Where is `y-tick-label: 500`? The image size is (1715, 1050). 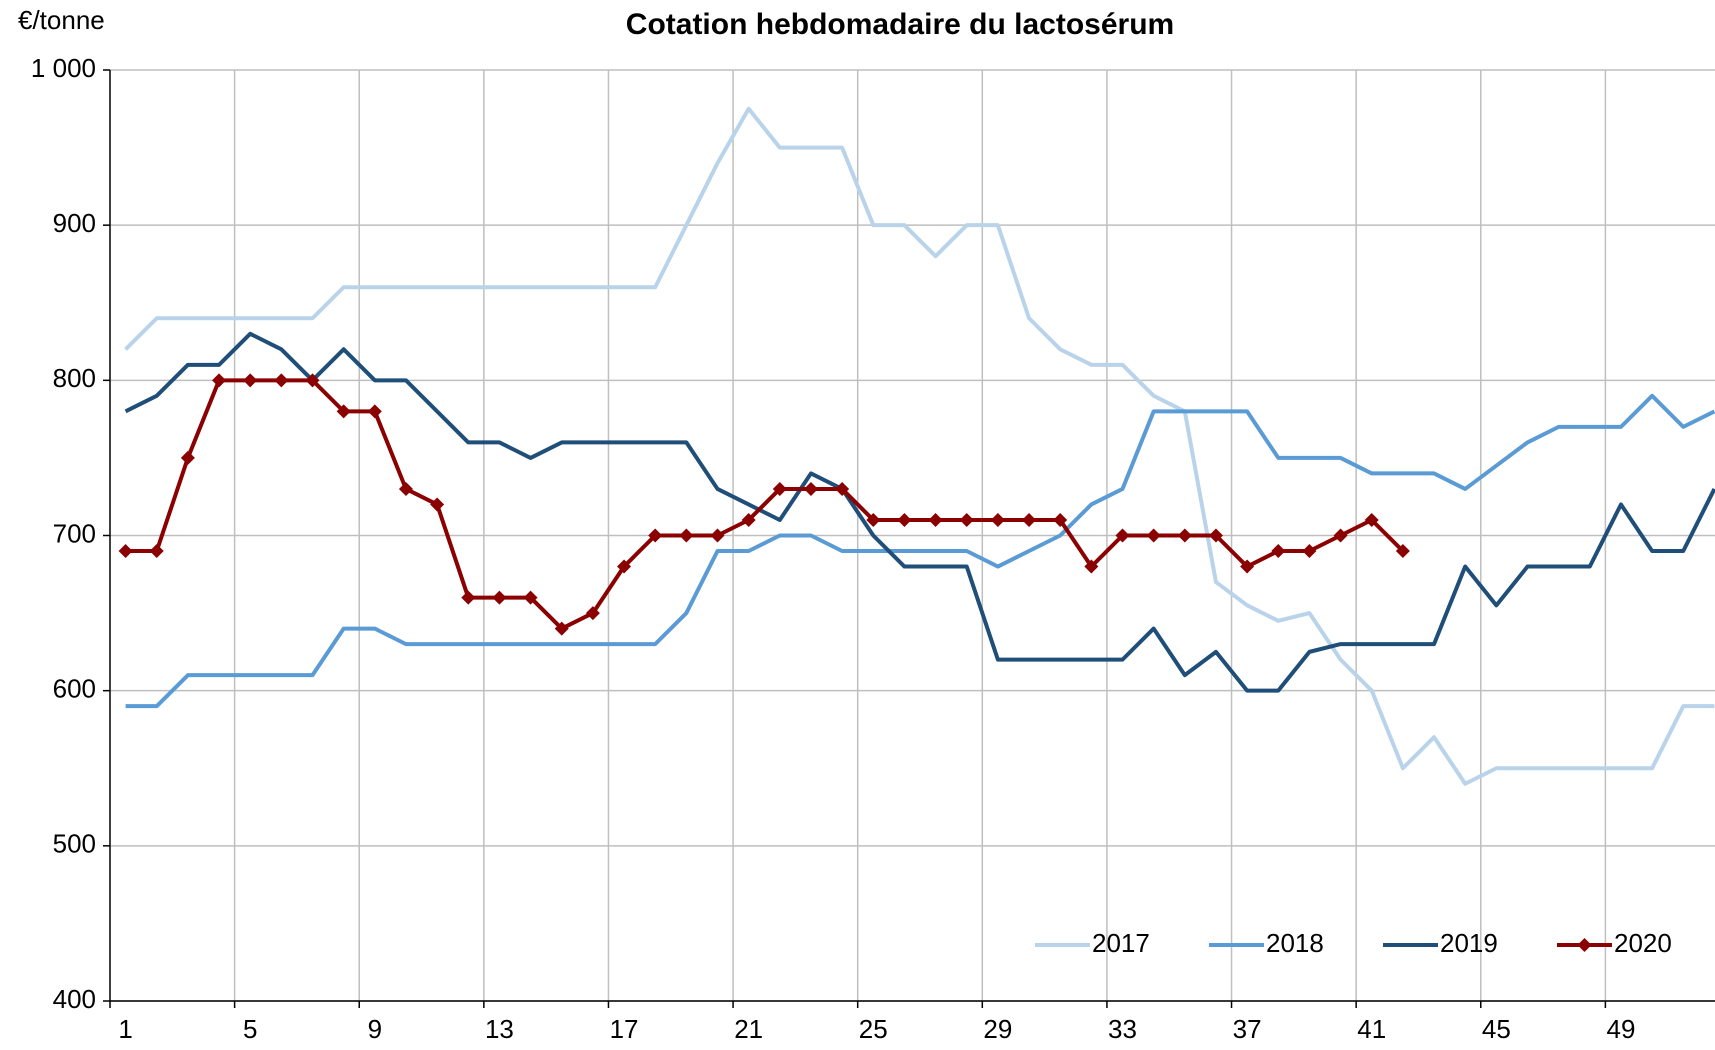
y-tick-label: 500 is located at coordinates (74, 844).